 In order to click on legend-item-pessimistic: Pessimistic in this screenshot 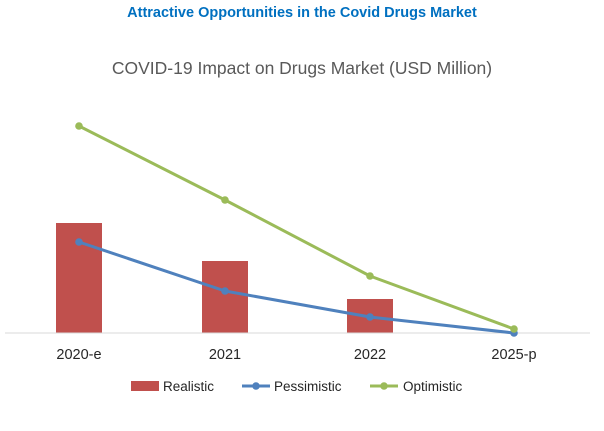, I will do `click(292, 386)`.